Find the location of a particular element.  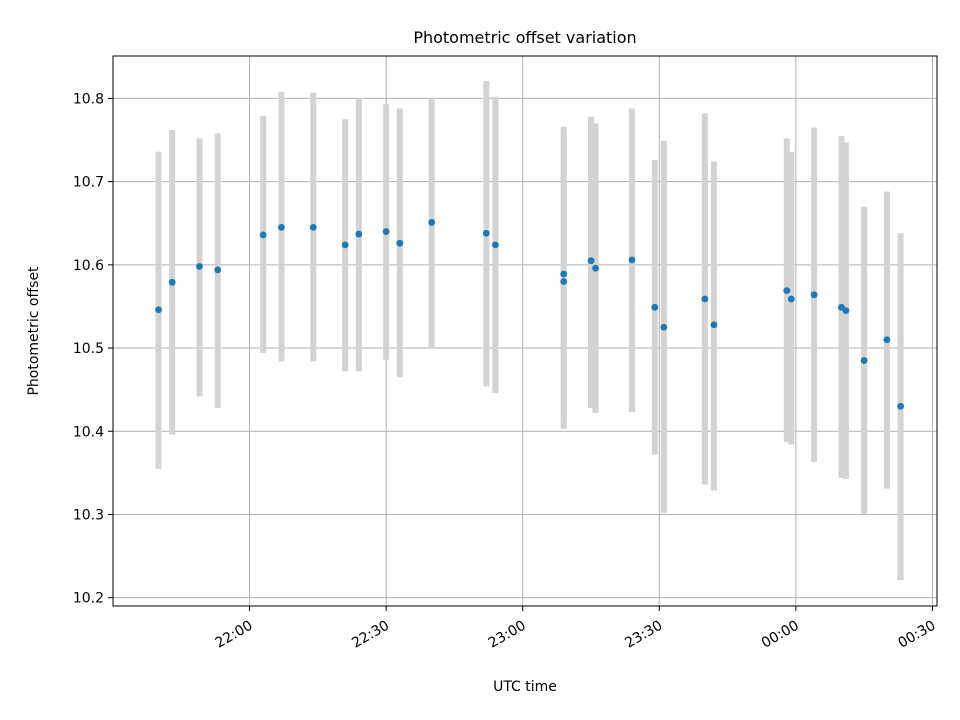

y-axis-ticks: 10.2 10.3 10.4 10.5 10.6 10.7 10.8 is located at coordinates (93, 349).